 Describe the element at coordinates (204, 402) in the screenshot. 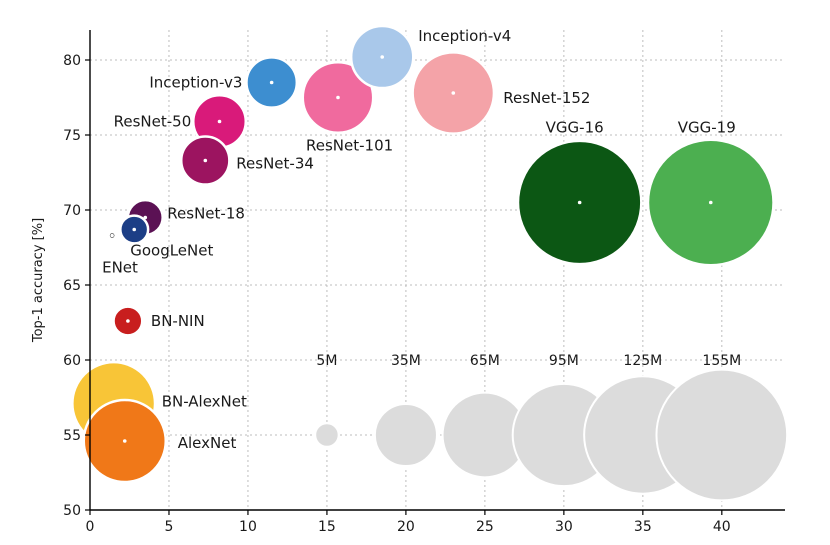

I see `label-bn-alexnet: BN-AlexNet` at that location.